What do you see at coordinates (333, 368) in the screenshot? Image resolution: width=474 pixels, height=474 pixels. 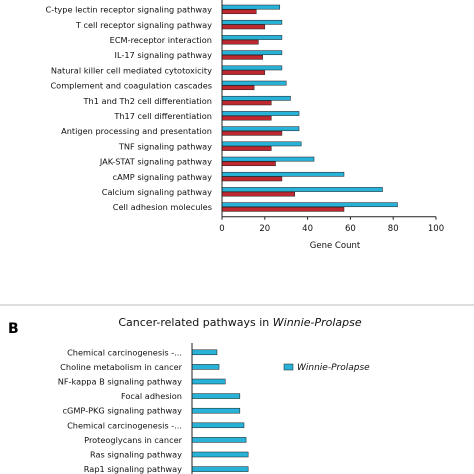 I see `legend-label: Winnie-Prolapse` at bounding box center [333, 368].